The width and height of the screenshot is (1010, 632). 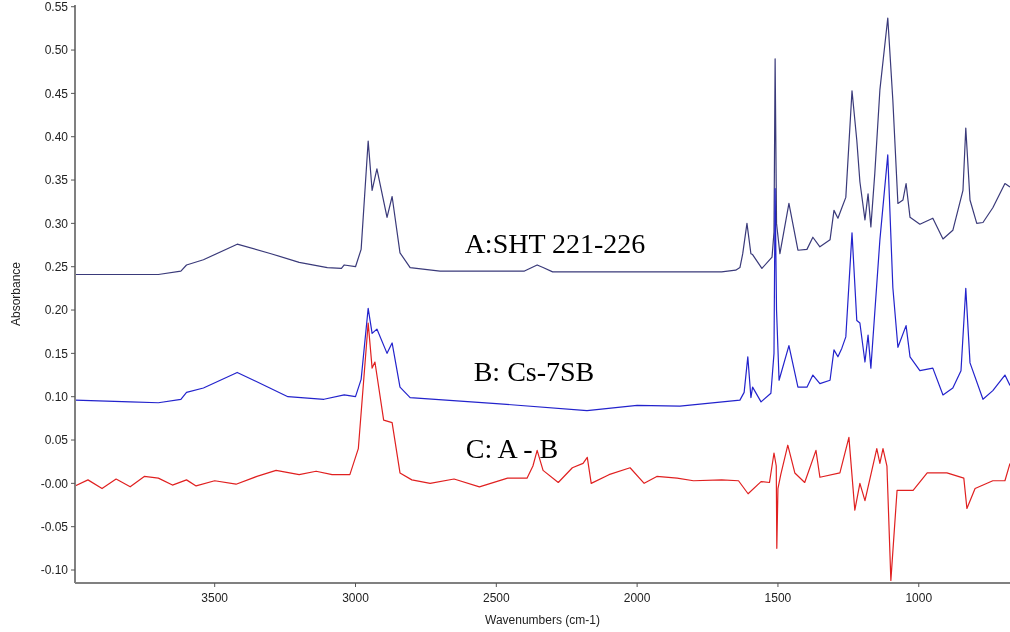 What do you see at coordinates (215, 598) in the screenshot?
I see `x-tick-label: 3500` at bounding box center [215, 598].